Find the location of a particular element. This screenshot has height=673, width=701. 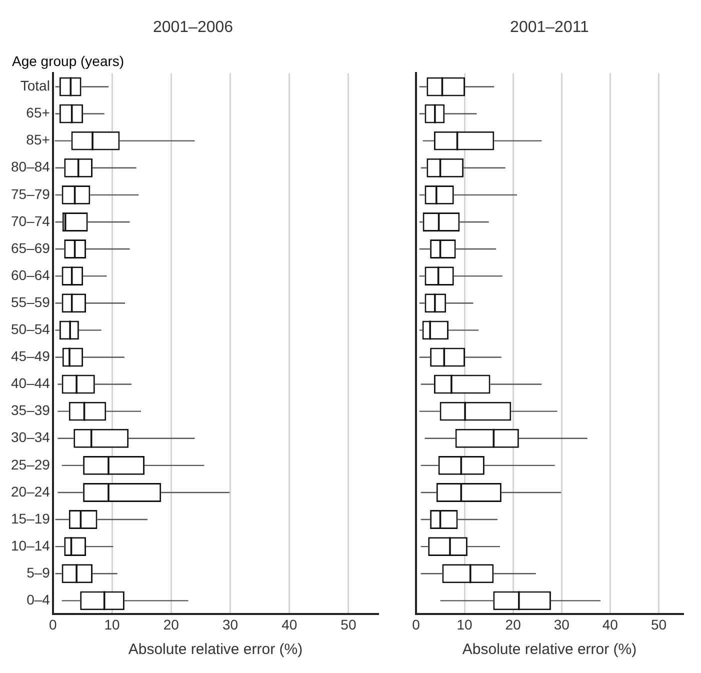

y-tick-label: 50–54 is located at coordinates (30, 329).